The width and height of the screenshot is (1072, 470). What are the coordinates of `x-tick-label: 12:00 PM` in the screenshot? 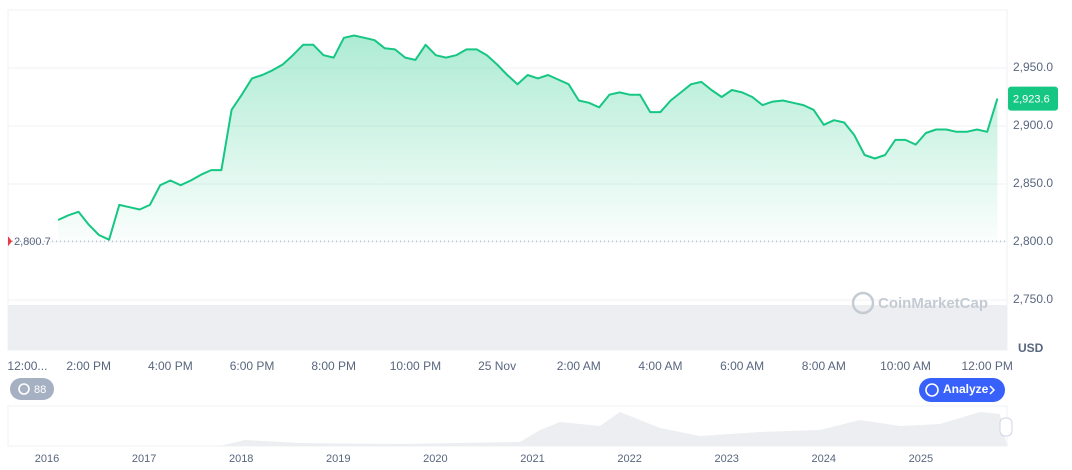 It's located at (986, 366).